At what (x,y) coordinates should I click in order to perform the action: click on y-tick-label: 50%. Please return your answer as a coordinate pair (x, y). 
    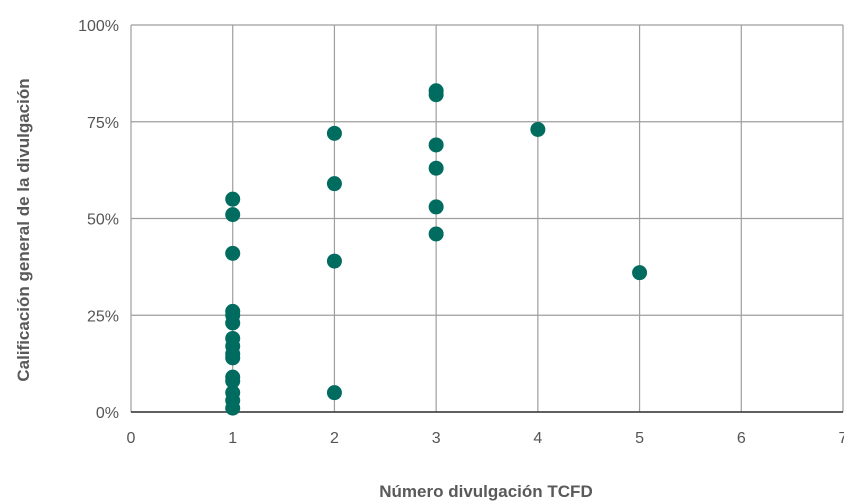
    Looking at the image, I should click on (103, 220).